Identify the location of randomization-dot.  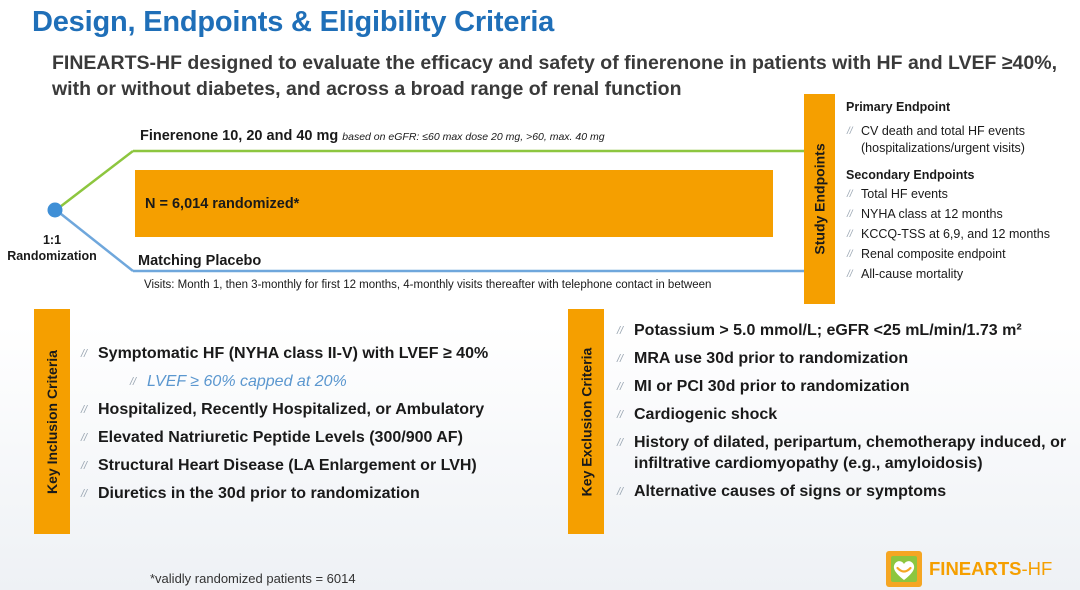
(55, 210).